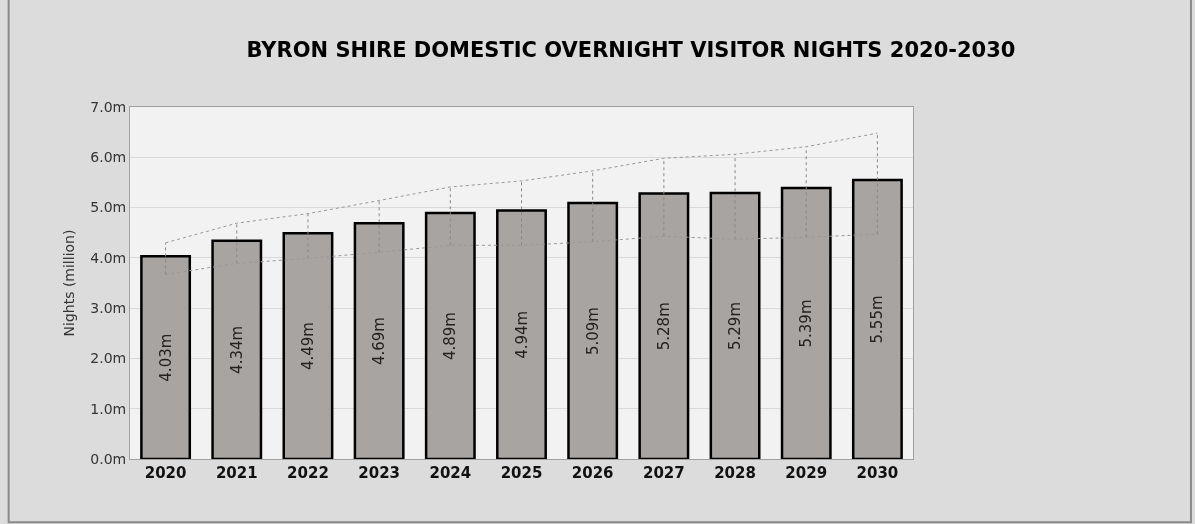  What do you see at coordinates (108, 308) in the screenshot?
I see `y-tick-label: 3.0m` at bounding box center [108, 308].